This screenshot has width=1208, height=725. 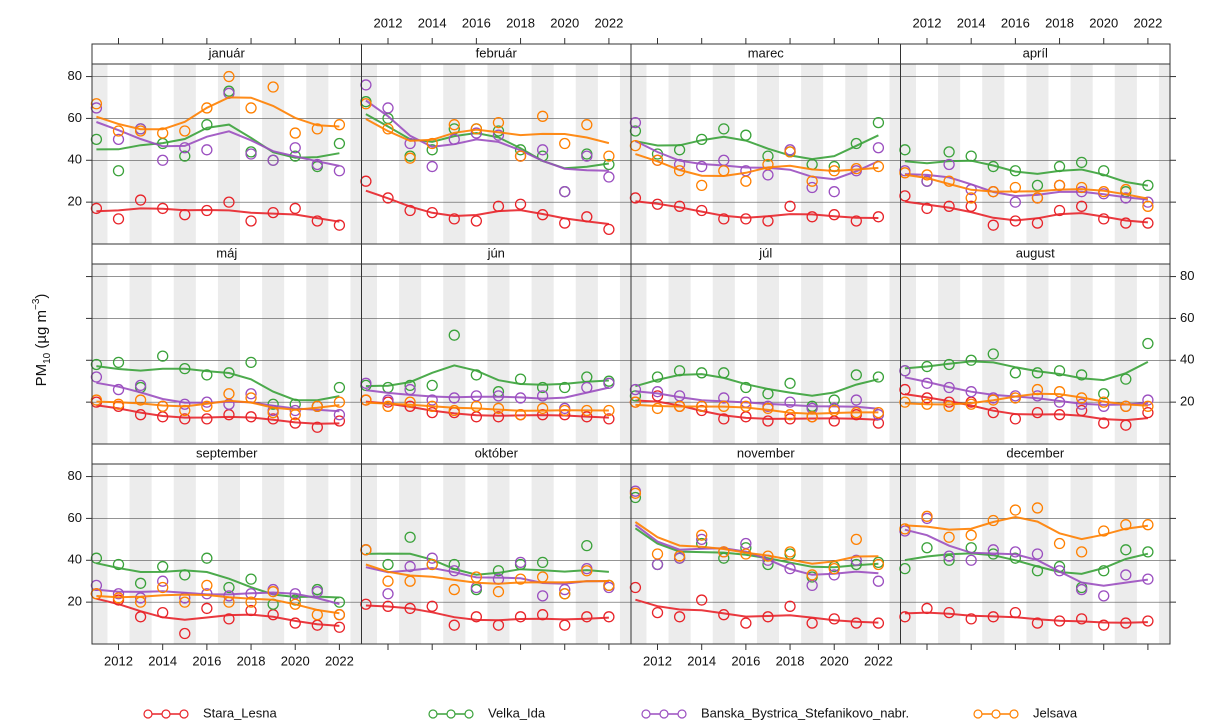 What do you see at coordinates (657, 660) in the screenshot?
I see `x-tick-label: 2012` at bounding box center [657, 660].